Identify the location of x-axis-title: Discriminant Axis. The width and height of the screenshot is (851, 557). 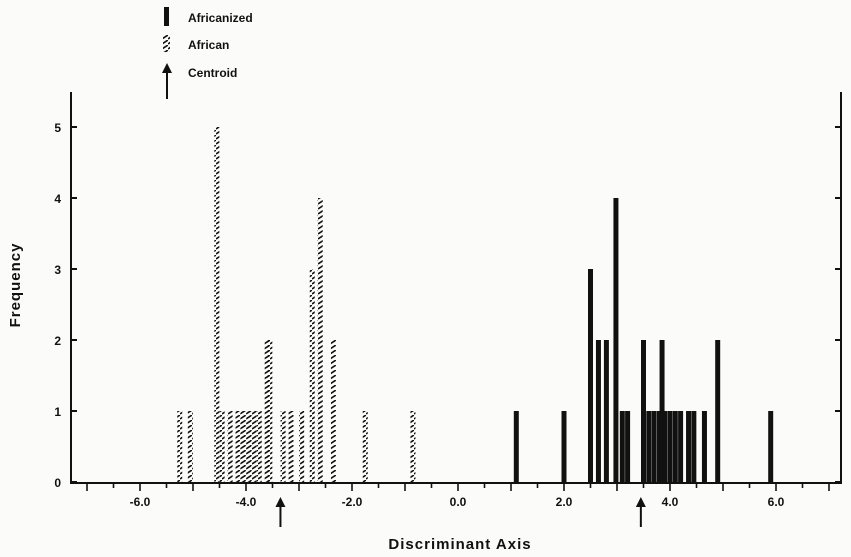
(459, 544).